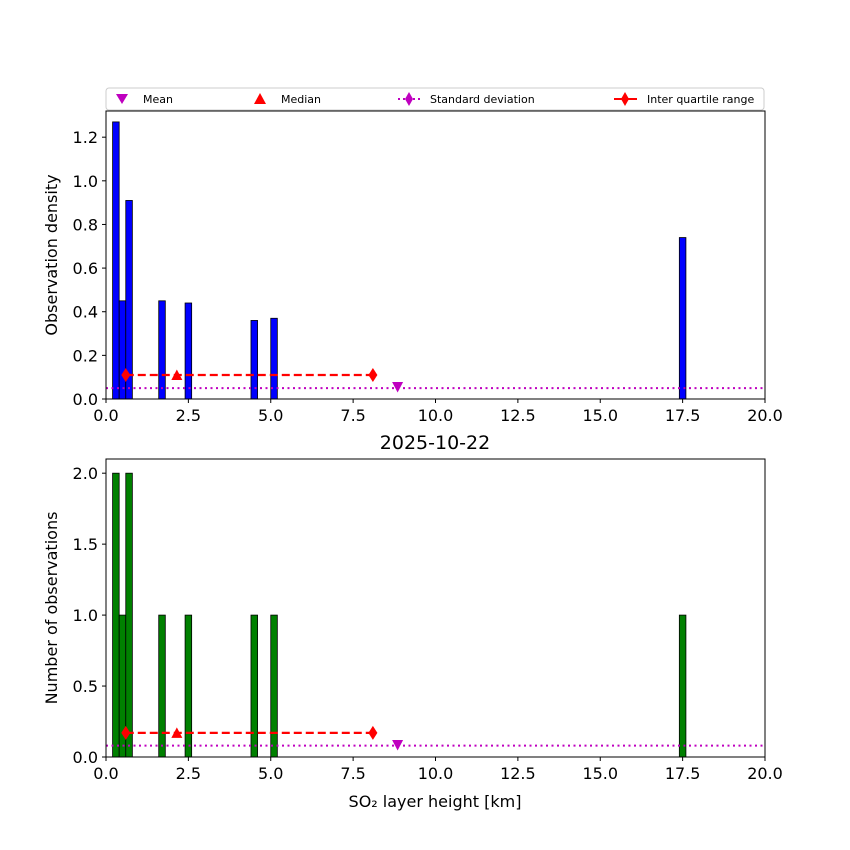 The image size is (850, 850). Describe the element at coordinates (398, 387) in the screenshot. I see `top-mean-marker` at that location.